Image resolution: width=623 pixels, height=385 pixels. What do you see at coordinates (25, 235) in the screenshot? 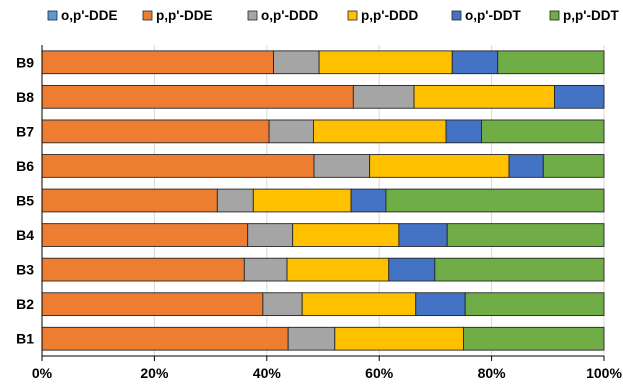
I see `y-tick-label: B4` at bounding box center [25, 235].